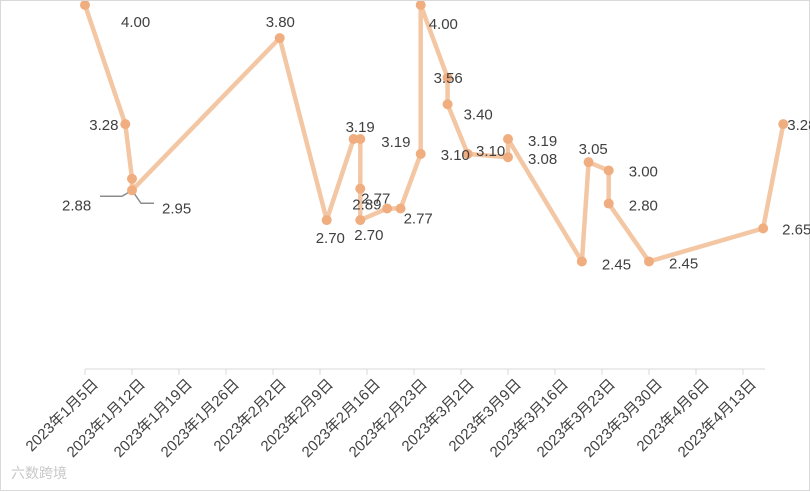 This screenshot has width=810, height=492. What do you see at coordinates (478, 114) in the screenshot?
I see `data-label: 3.40` at bounding box center [478, 114].